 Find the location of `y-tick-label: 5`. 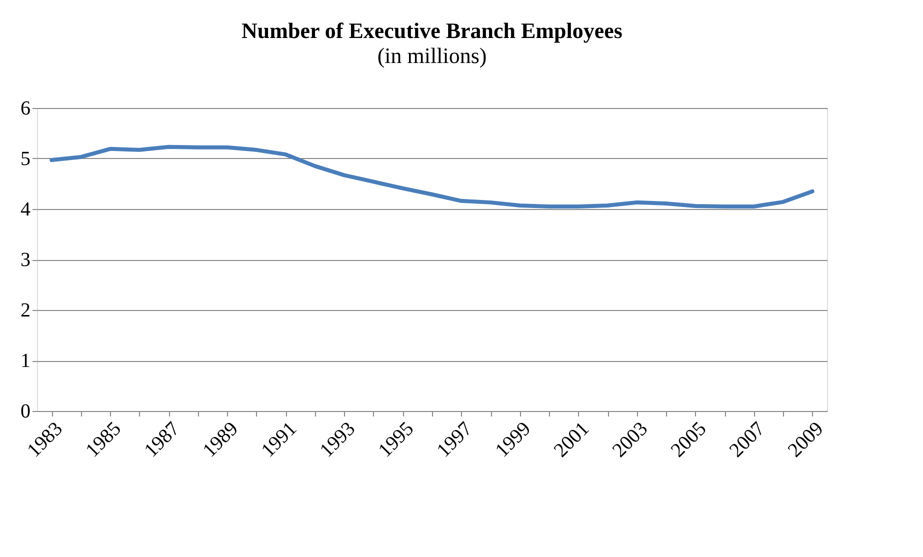

y-tick-label: 5 is located at coordinates (25, 159).